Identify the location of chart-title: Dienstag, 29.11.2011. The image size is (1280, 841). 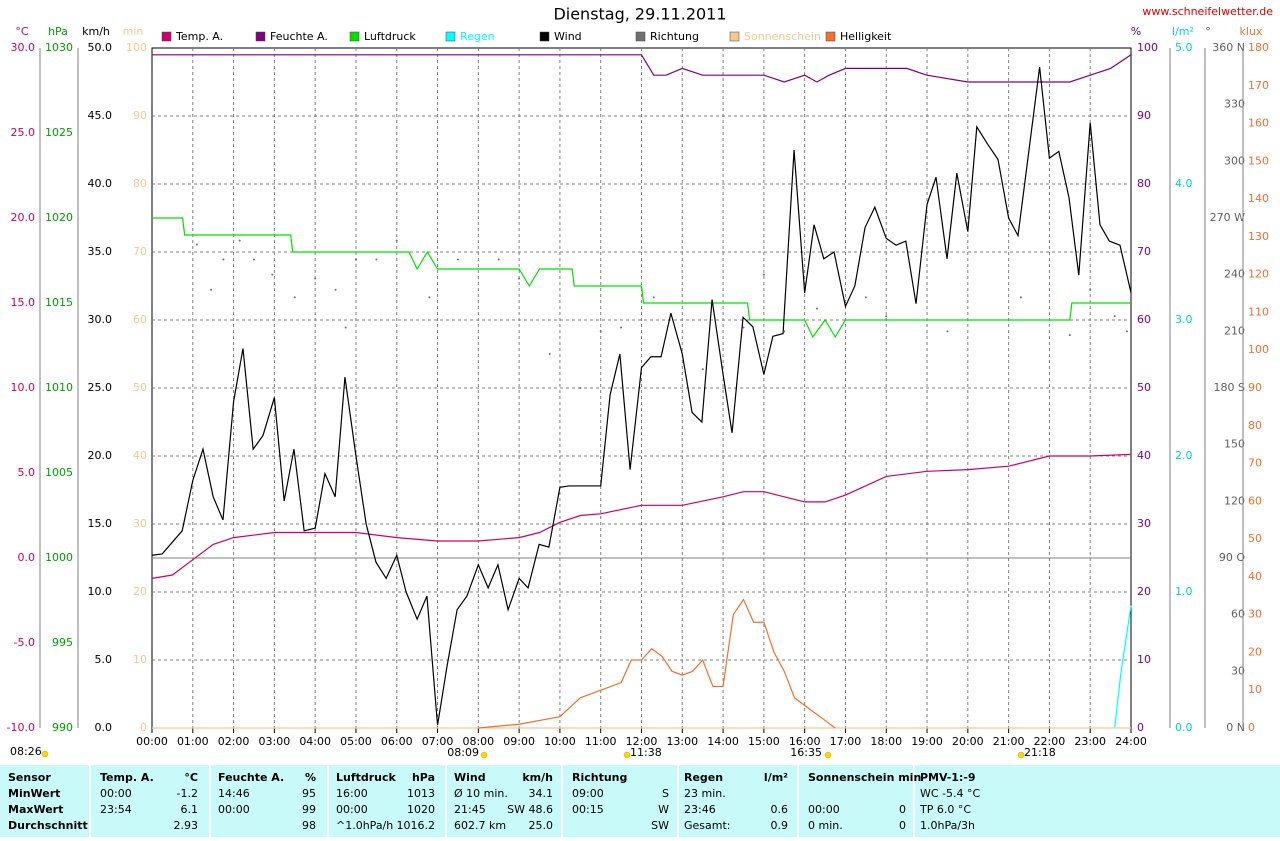
(639, 14).